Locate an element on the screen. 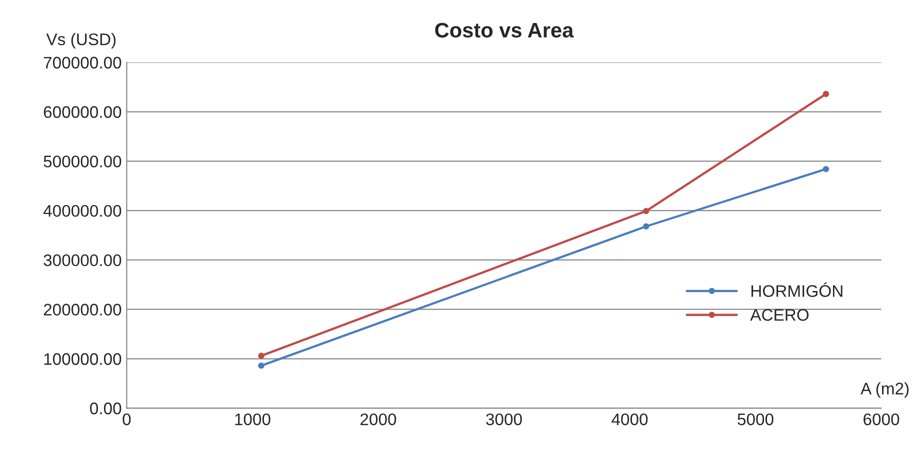  y-tick-label: 100000.00 is located at coordinates (83, 359).